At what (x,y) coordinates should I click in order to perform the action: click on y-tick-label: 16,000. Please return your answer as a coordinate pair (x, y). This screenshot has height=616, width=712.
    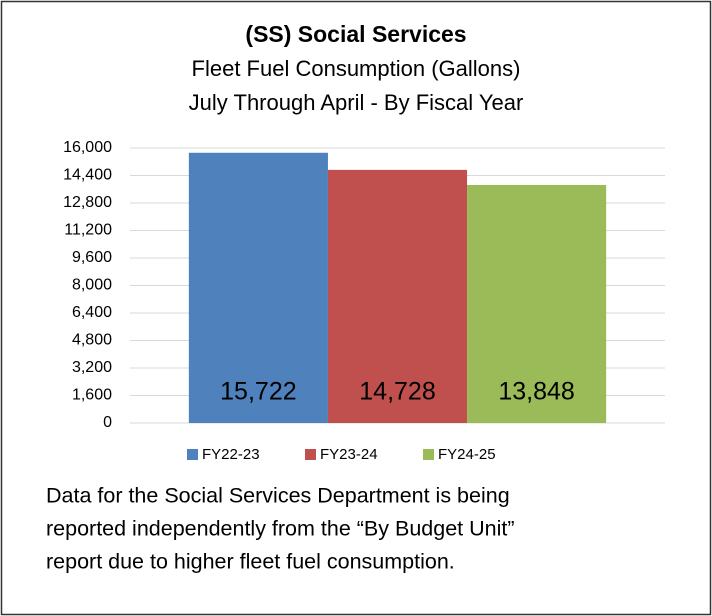
    Looking at the image, I should click on (87, 147).